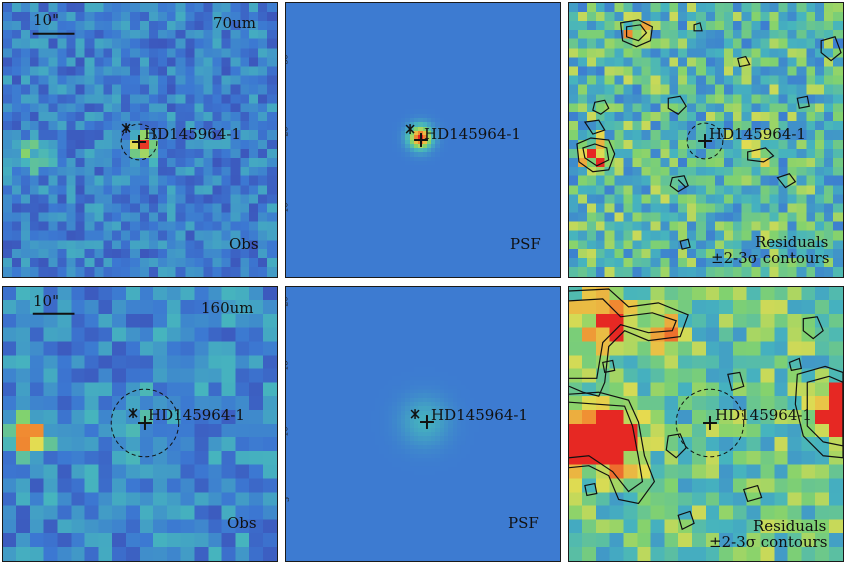 The height and width of the screenshot is (566, 850). I want to click on residual-160um-overlay, so click(706, 409).